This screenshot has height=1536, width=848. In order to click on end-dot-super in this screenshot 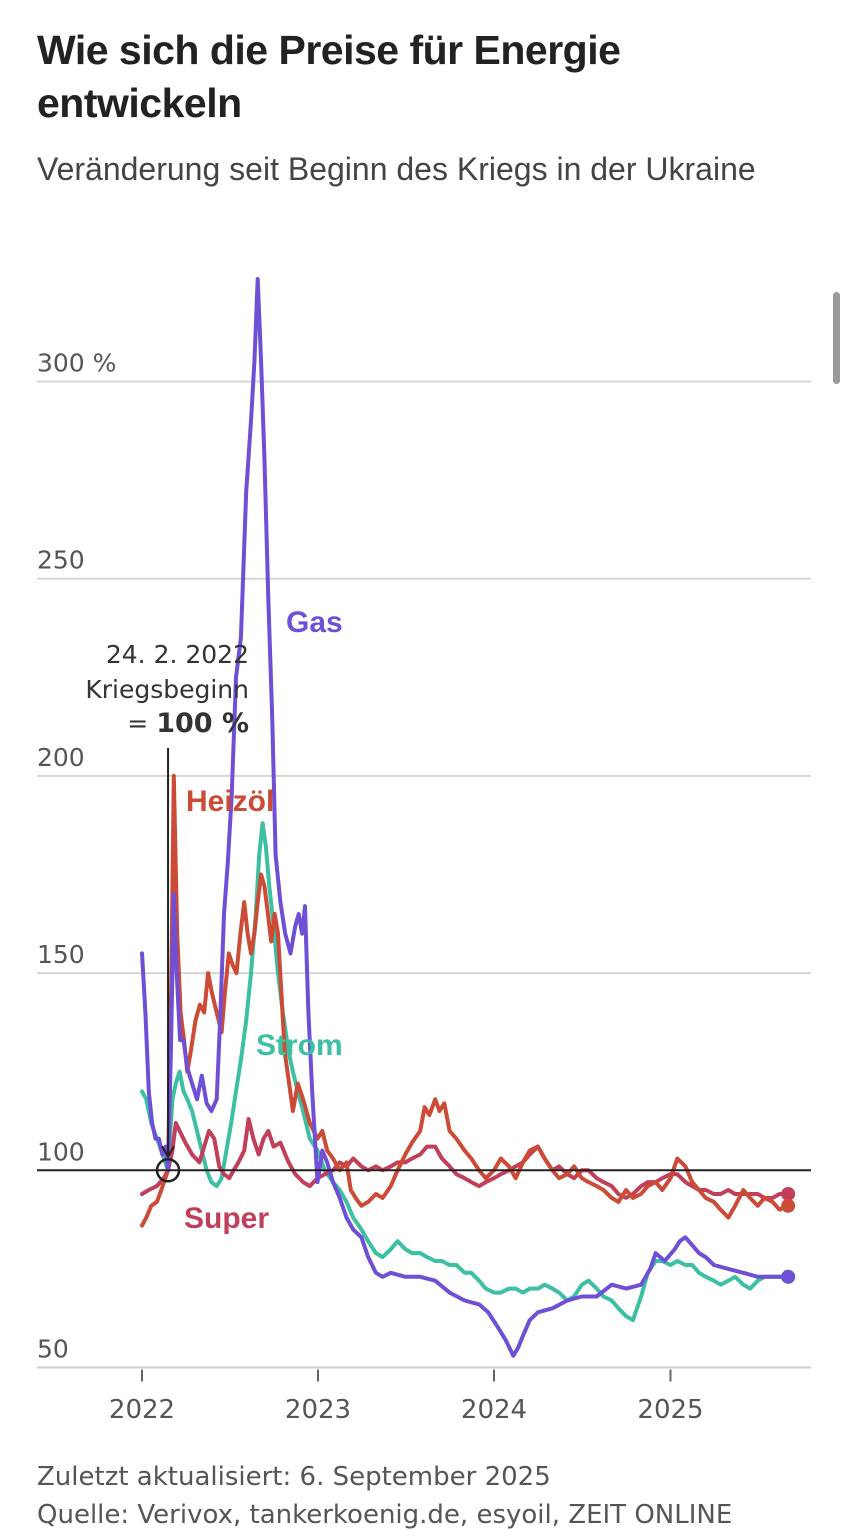, I will do `click(788, 1193)`.